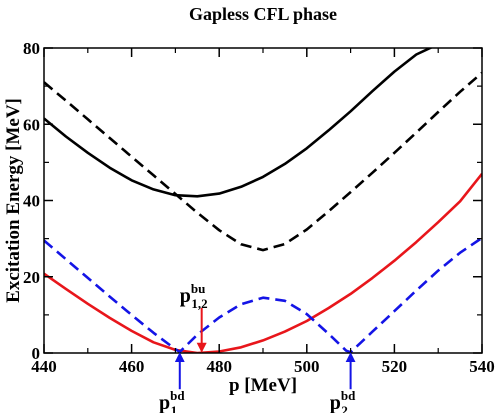 This screenshot has height=413, width=498. Describe the element at coordinates (31, 201) in the screenshot. I see `y-tick-label-40: 40` at that location.